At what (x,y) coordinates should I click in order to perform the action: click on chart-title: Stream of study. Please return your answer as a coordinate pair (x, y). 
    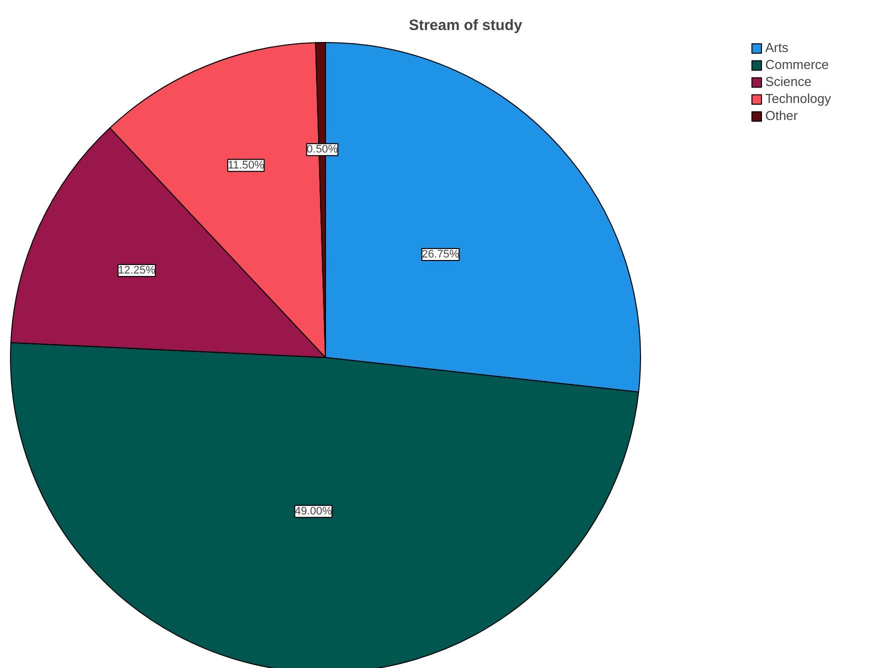
    Looking at the image, I should click on (465, 25).